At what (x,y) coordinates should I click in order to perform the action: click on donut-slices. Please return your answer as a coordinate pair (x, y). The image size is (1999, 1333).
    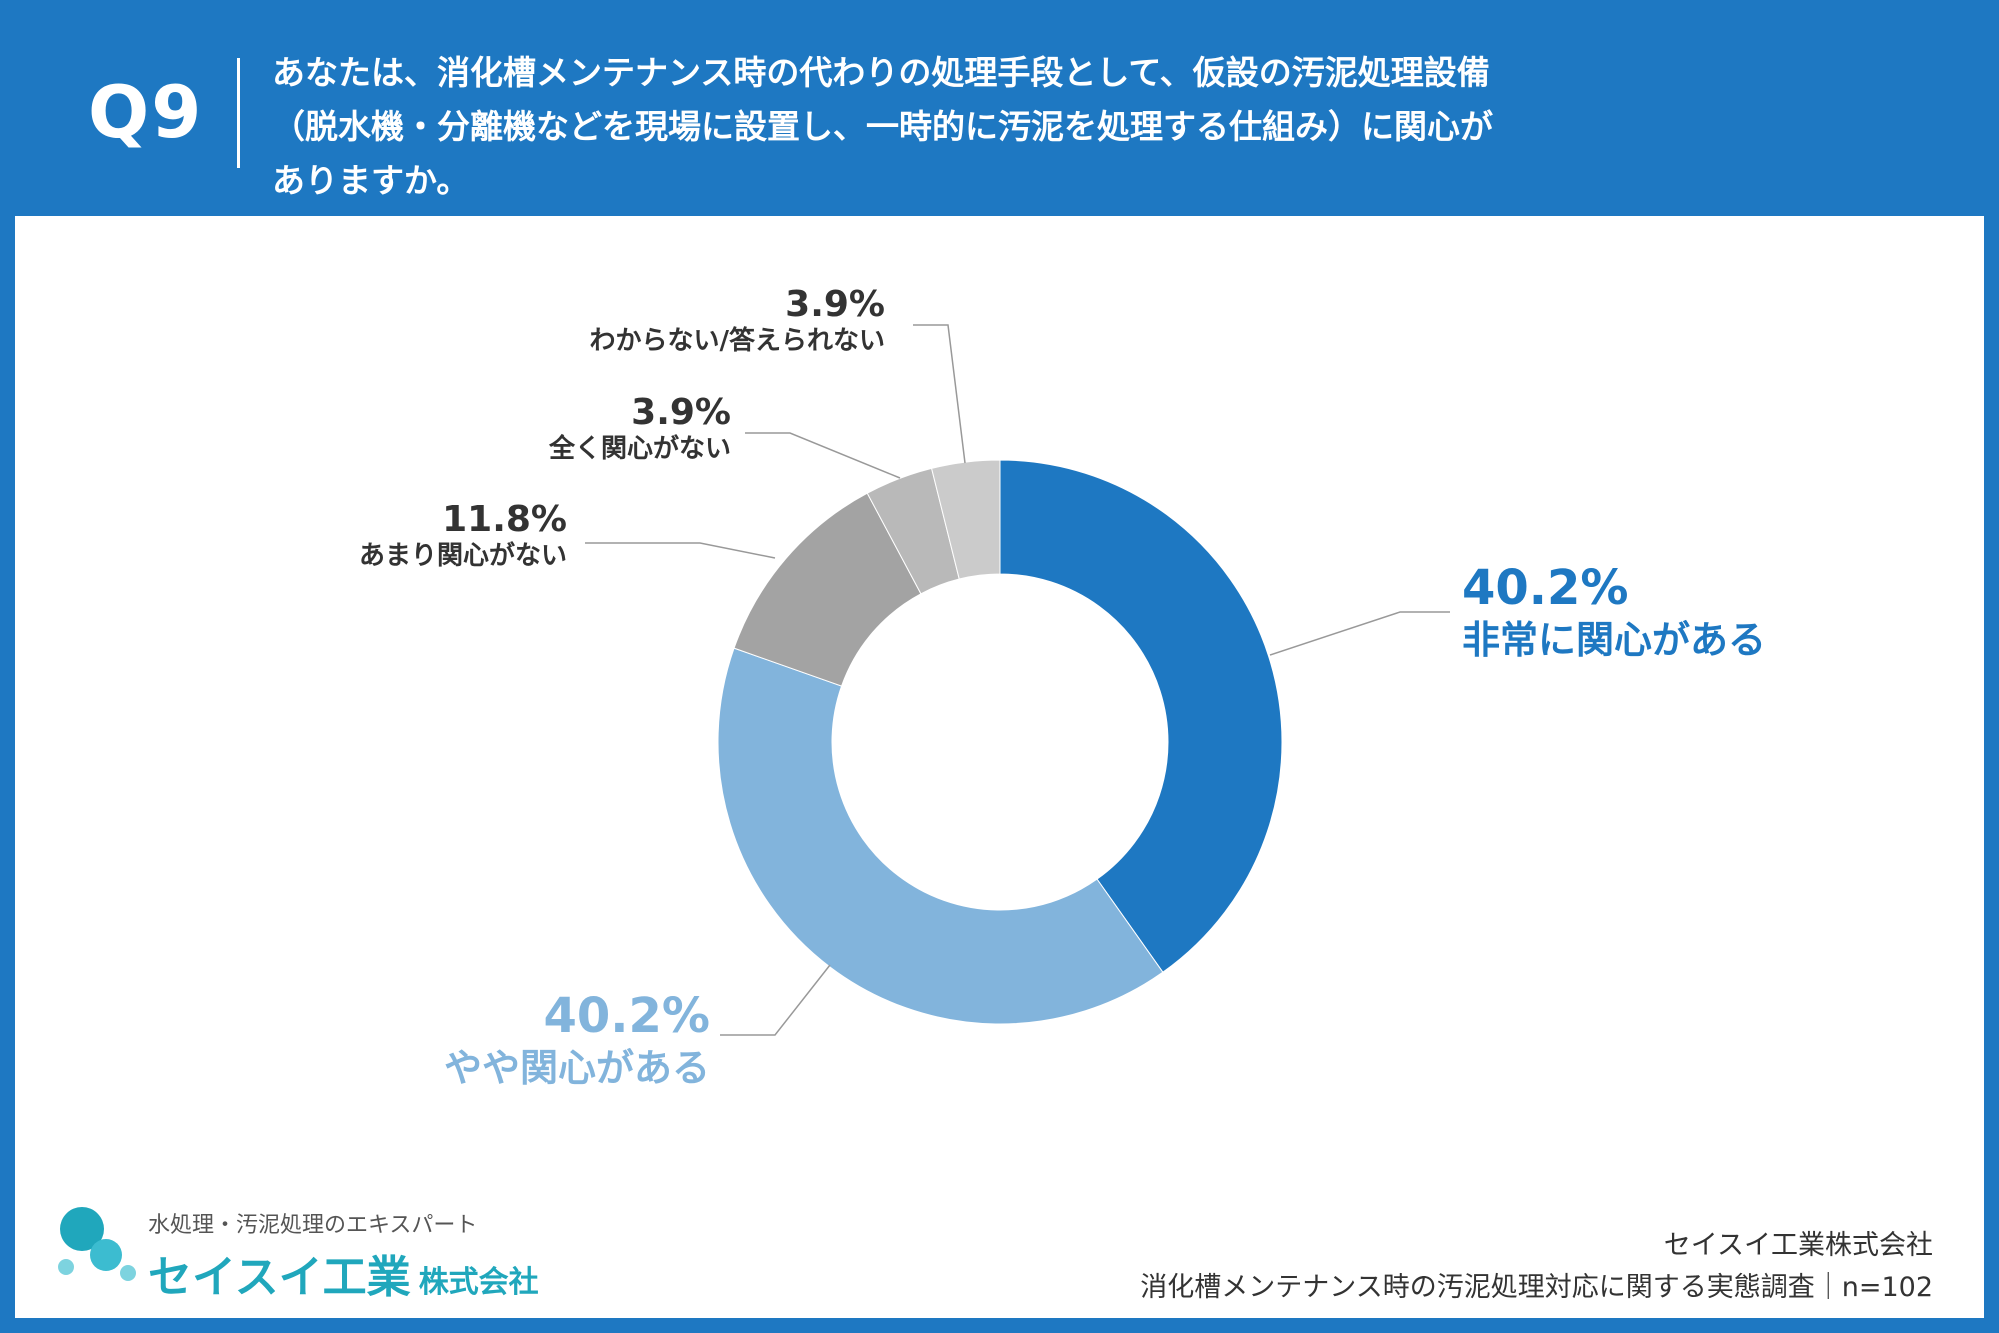
    Looking at the image, I should click on (1000, 742).